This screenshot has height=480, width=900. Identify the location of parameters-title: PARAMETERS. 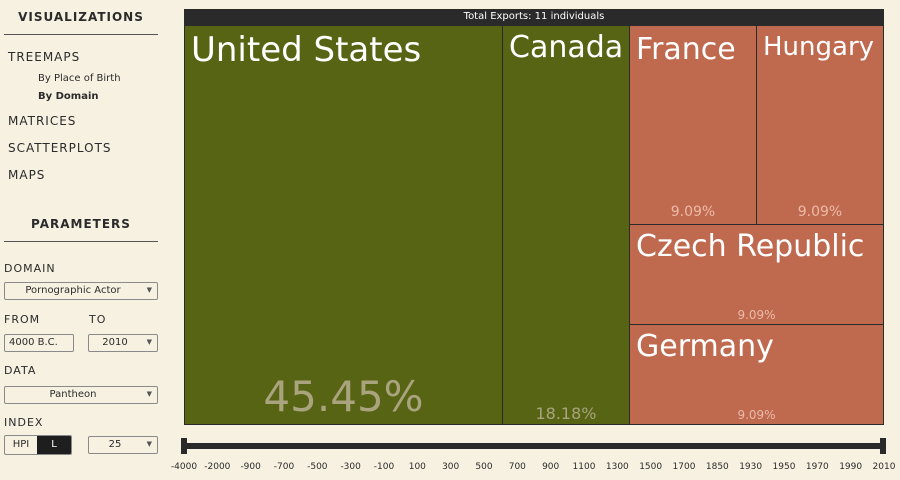
(81, 224).